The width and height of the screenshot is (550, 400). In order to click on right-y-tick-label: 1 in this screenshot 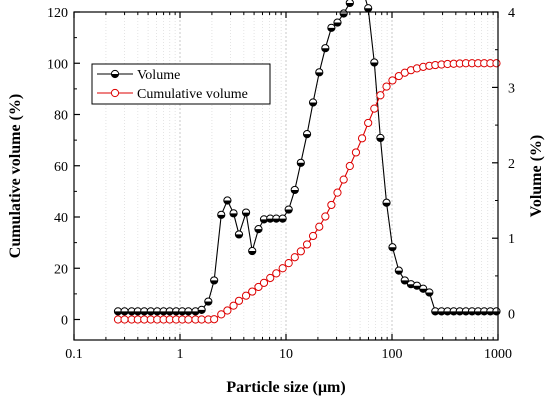, I will do `click(511, 239)`.